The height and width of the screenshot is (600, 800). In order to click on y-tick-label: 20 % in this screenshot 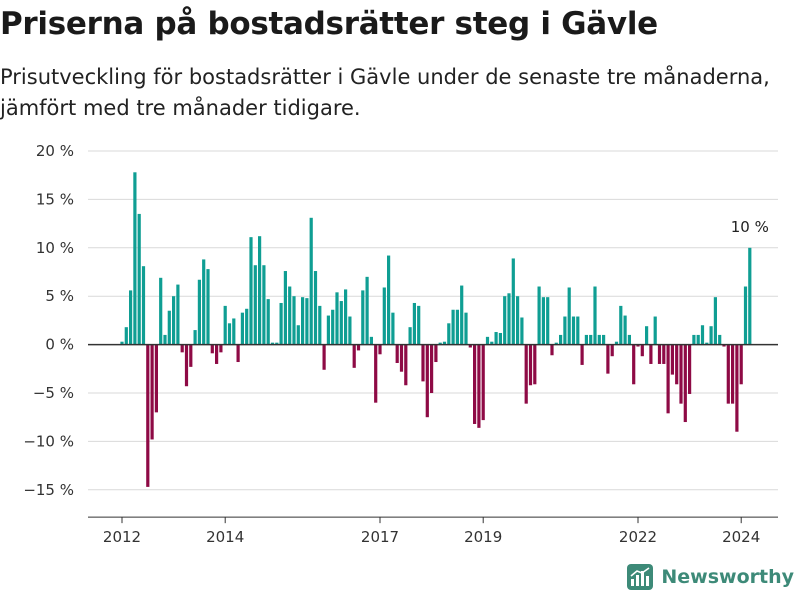, I will do `click(55, 151)`.